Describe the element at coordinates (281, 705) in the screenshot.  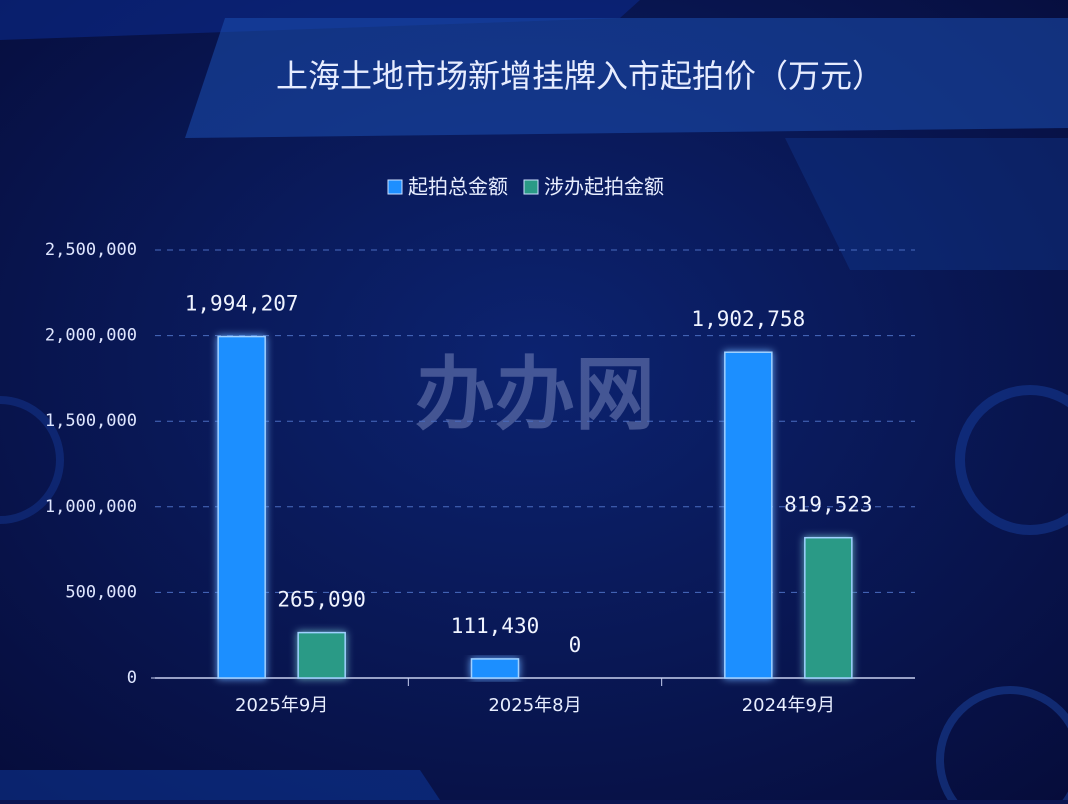
I see `x-tick-label: 2025年9月` at that location.